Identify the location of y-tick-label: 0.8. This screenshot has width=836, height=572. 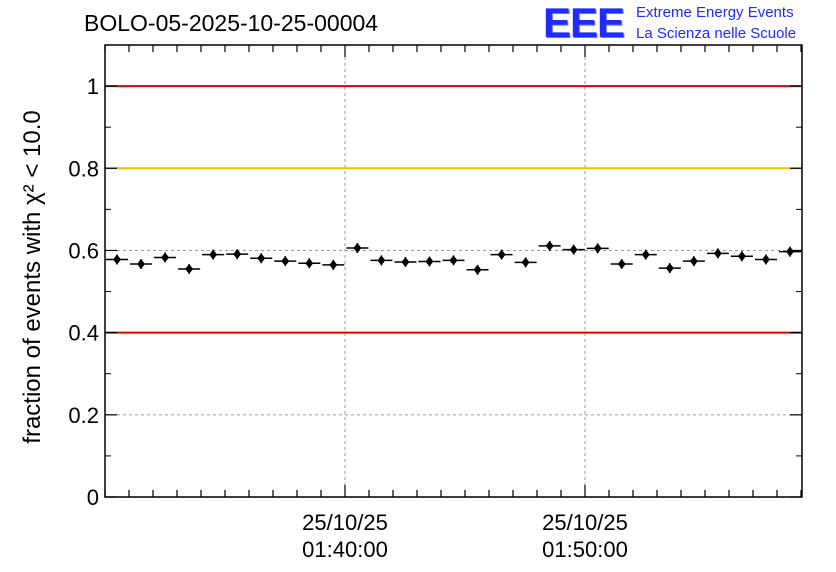
(83, 168).